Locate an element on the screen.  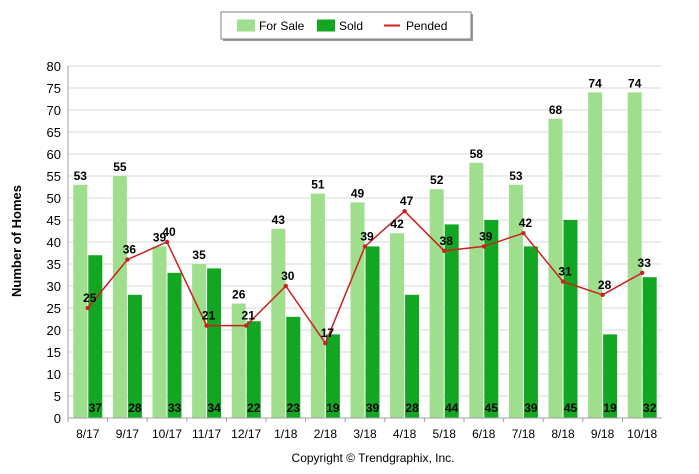
y-tick-label: 40 is located at coordinates (54, 242).